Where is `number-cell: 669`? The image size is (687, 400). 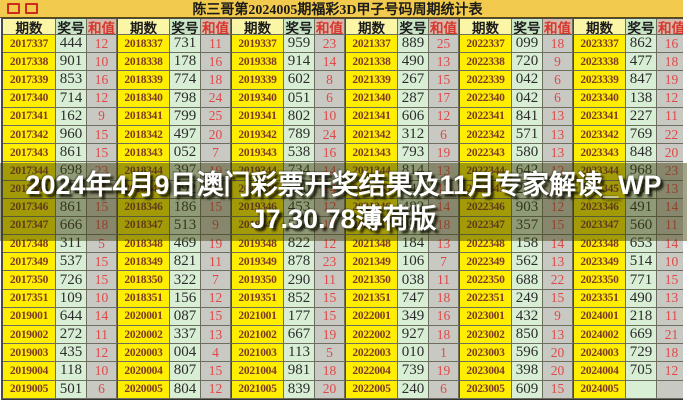
number-cell: 669 is located at coordinates (641, 335).